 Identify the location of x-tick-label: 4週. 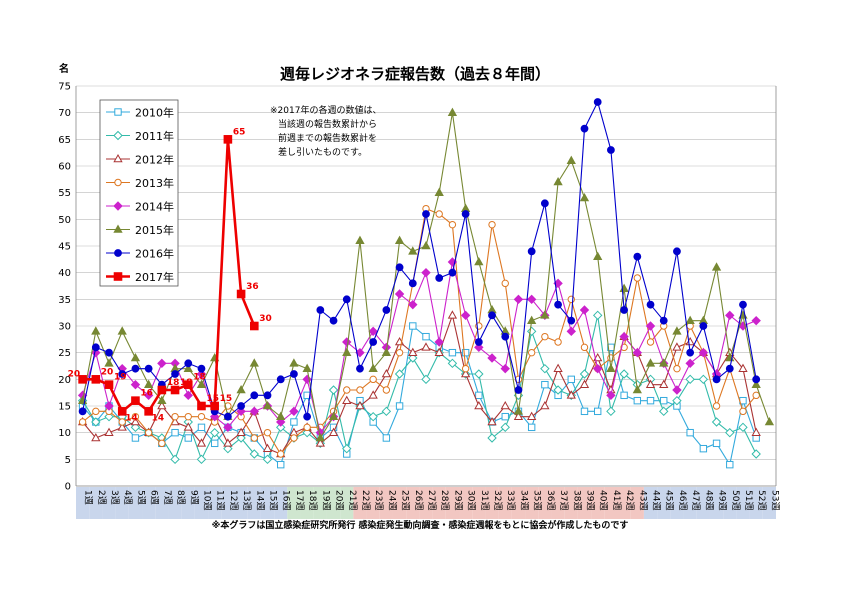
(127, 497).